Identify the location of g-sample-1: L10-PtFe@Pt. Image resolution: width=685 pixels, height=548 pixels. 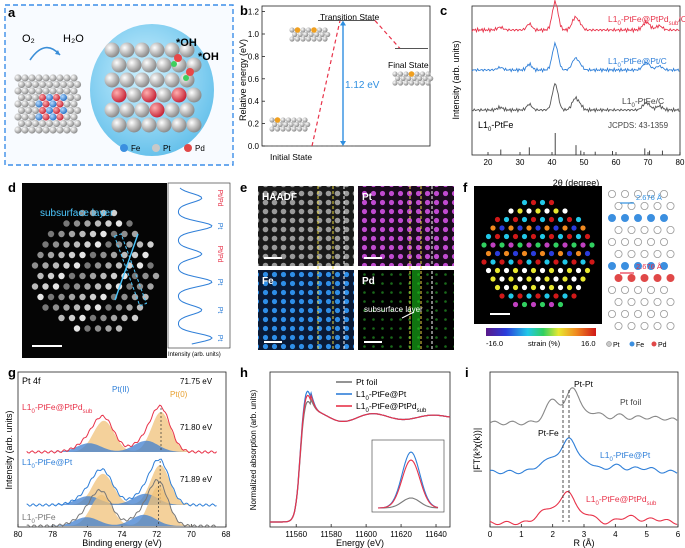
(47, 463).